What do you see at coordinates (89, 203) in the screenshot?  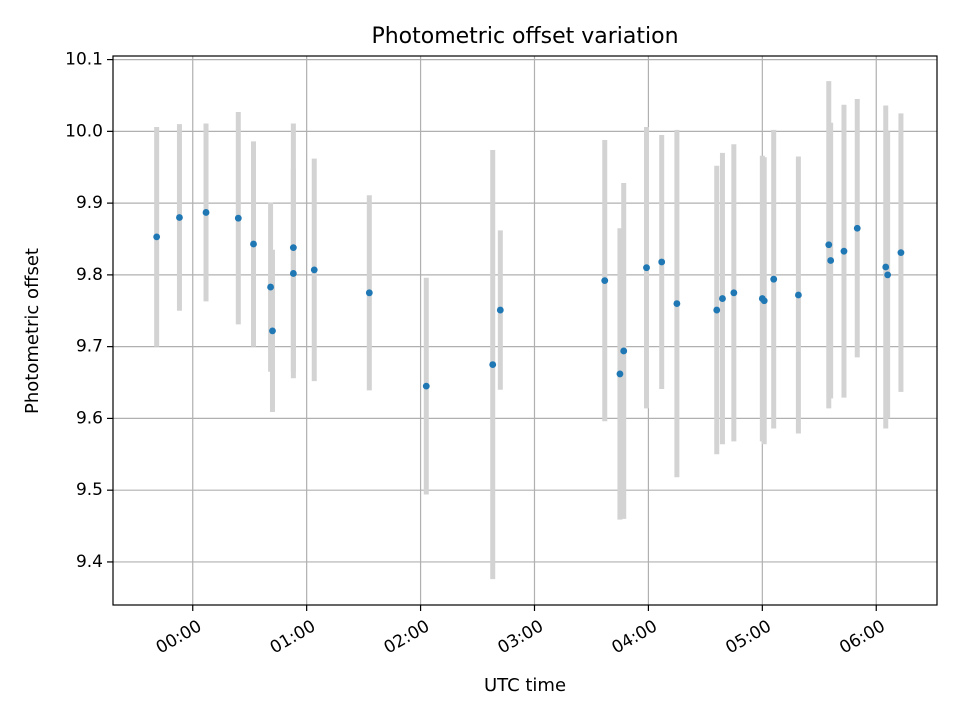 I see `y-tick-label: 9.9` at bounding box center [89, 203].